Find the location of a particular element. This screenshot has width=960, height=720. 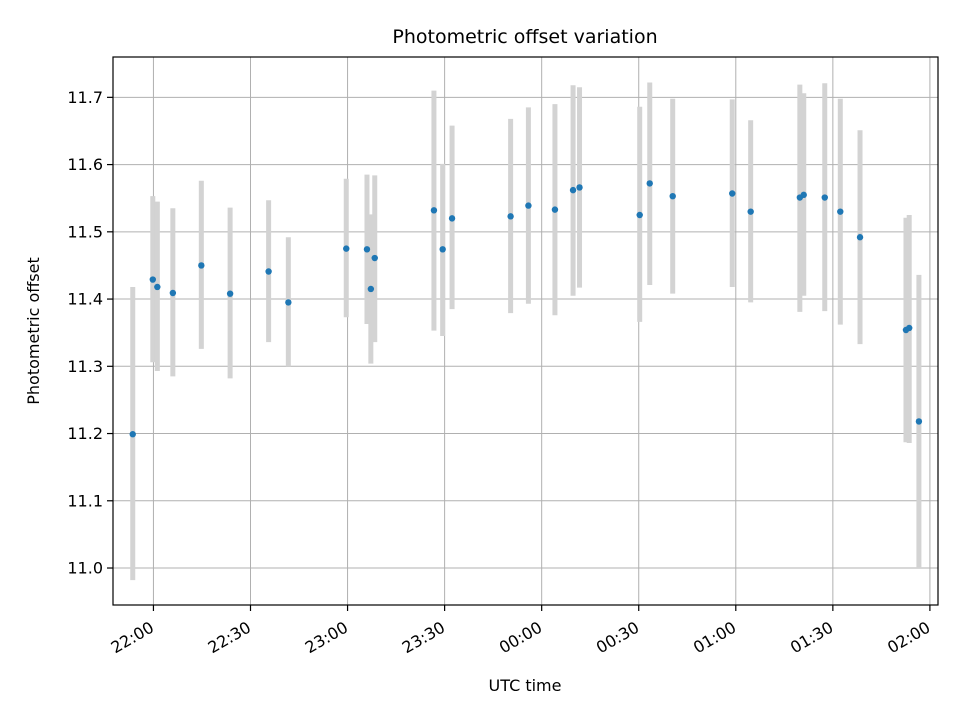

y-tick-label: 11.6 is located at coordinates (85, 164).